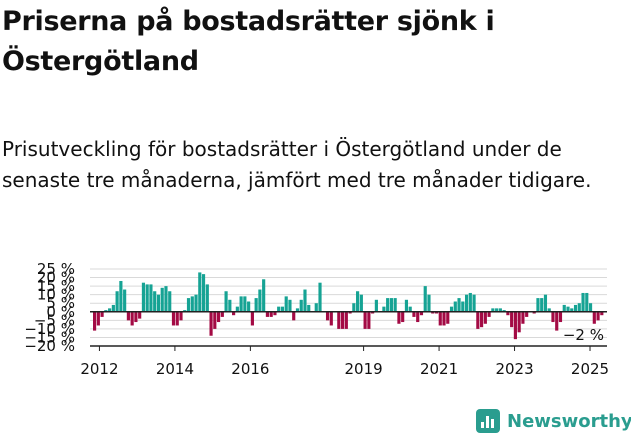  Describe the element at coordinates (364, 369) in the screenshot. I see `x-tick-label: 2019` at that location.